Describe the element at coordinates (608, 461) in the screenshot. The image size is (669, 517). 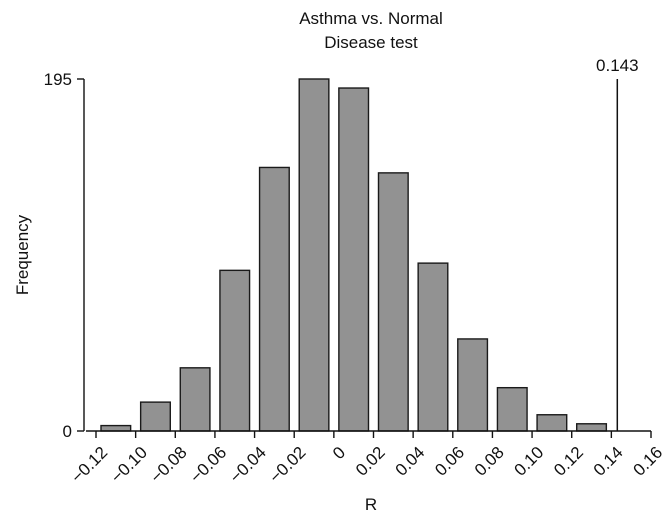
I see `x-tick-label: 0.14` at that location.